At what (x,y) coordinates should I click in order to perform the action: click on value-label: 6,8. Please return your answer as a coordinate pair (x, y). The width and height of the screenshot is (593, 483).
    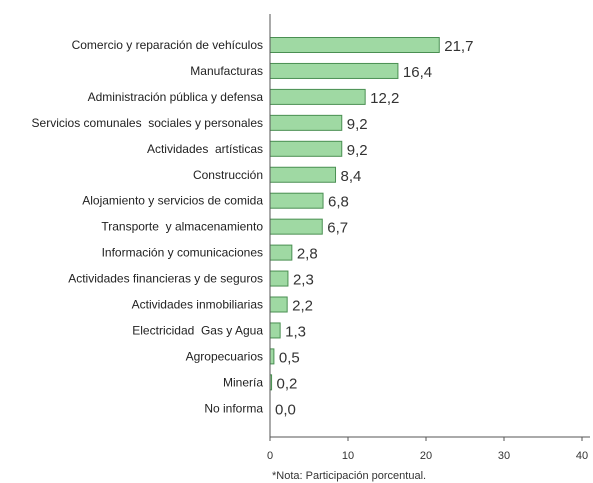
    Looking at the image, I should click on (338, 202).